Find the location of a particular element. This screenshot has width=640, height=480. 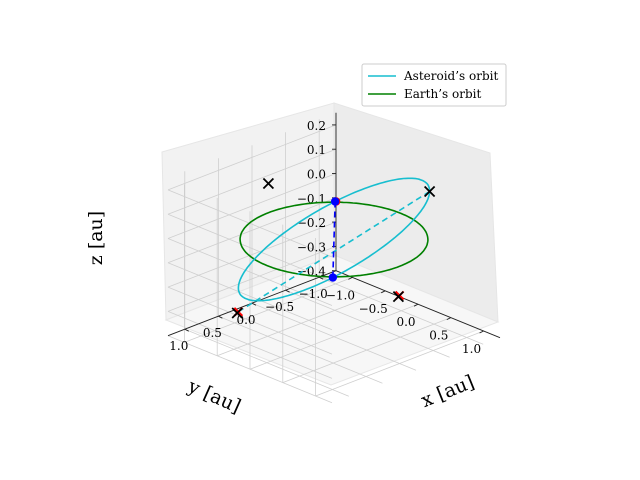

node-dashed-line is located at coordinates (334, 239).